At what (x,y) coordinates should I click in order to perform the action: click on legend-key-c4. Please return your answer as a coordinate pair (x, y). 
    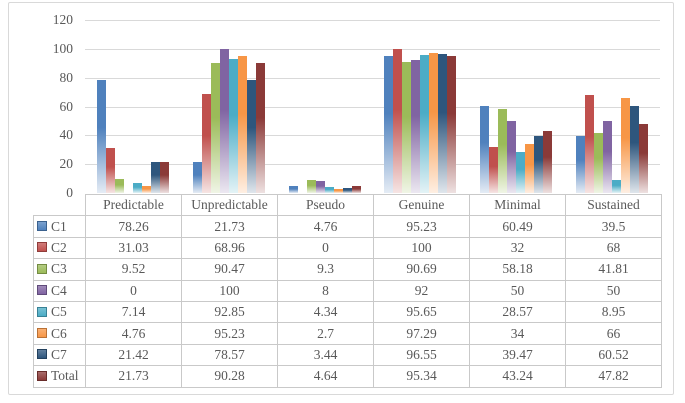
    Looking at the image, I should click on (42, 290).